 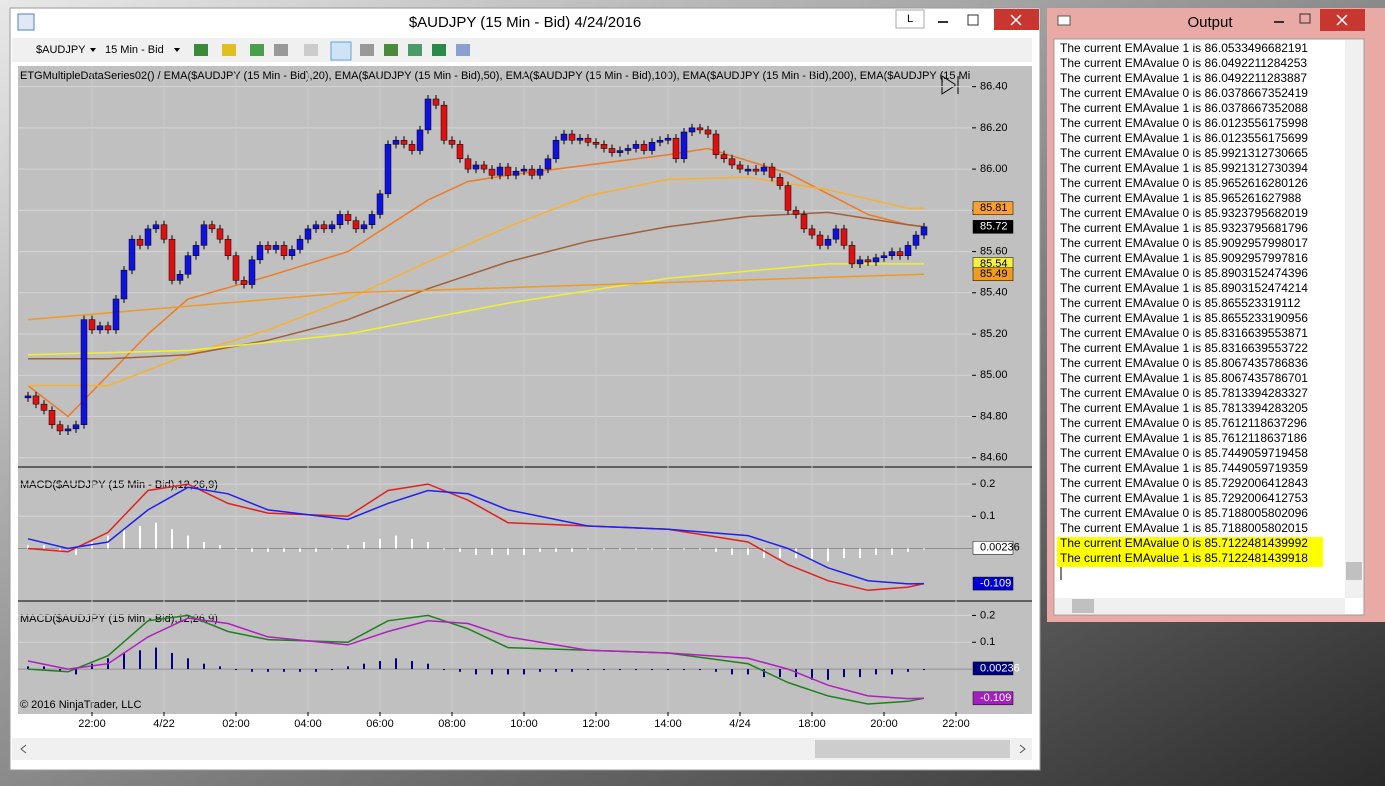 What do you see at coordinates (995, 583) in the screenshot?
I see `price-flag-label: -0.109` at bounding box center [995, 583].